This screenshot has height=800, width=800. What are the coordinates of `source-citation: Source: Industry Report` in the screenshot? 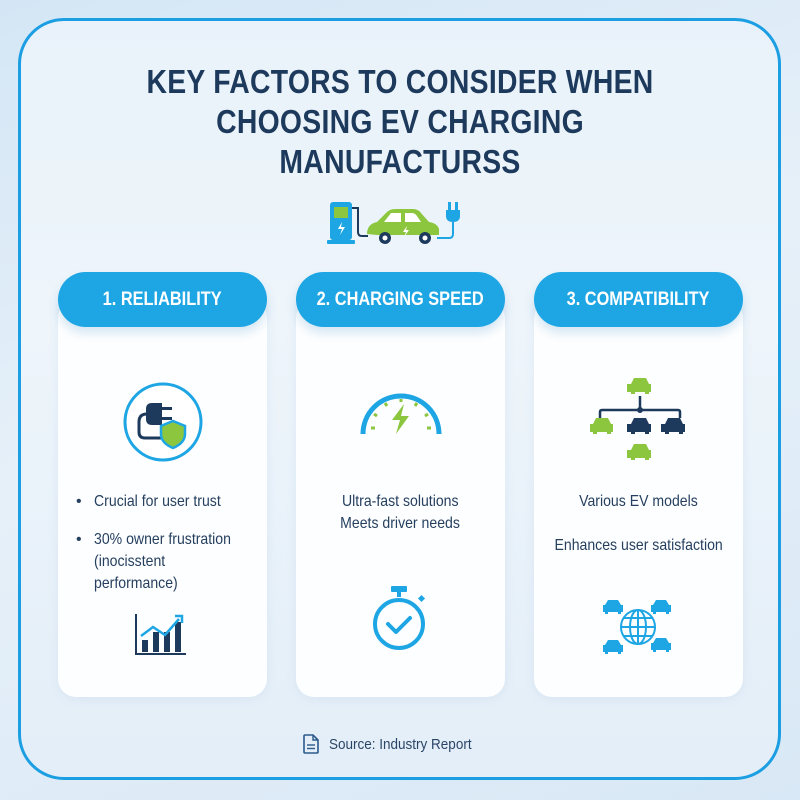 It's located at (395, 744).